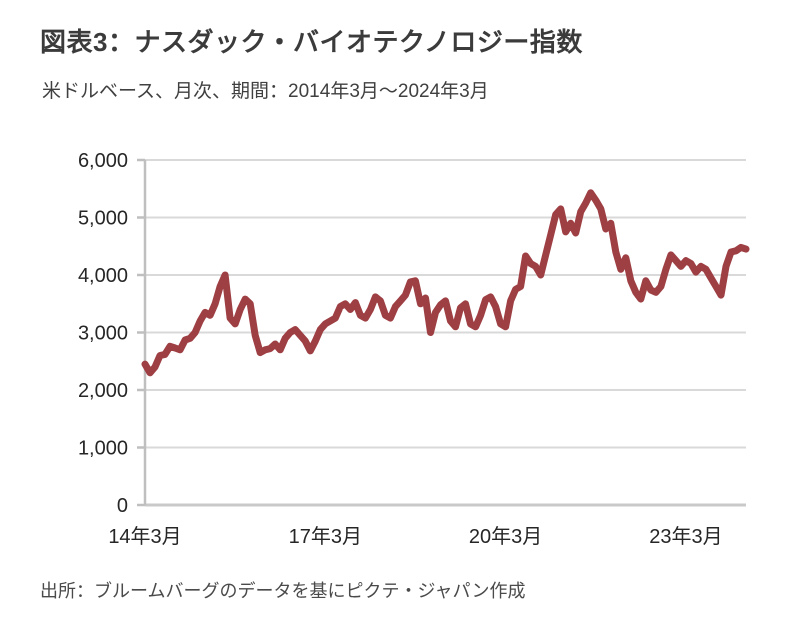 The height and width of the screenshot is (623, 788). Describe the element at coordinates (283, 591) in the screenshot. I see `figure-source: 出所：ブルームバーグのデータを基にピクテ・ジャパン作成` at that location.